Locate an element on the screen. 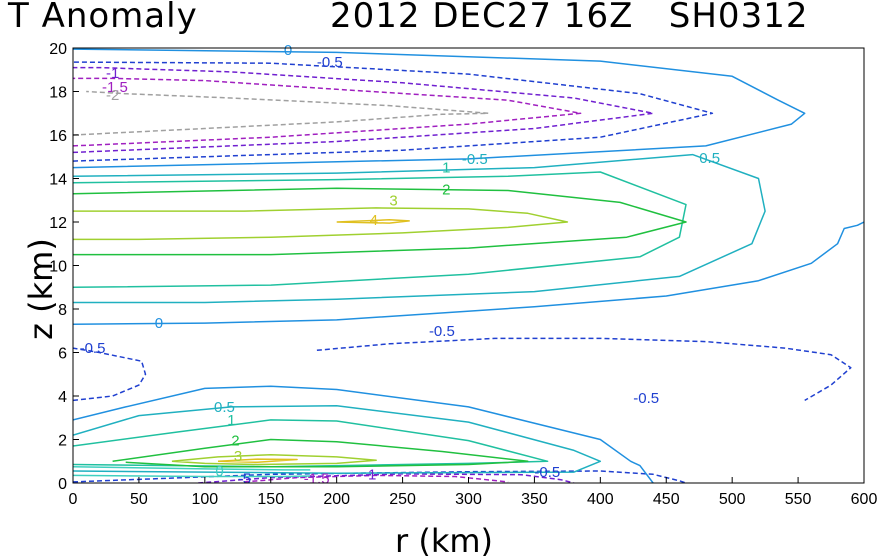 The image size is (879, 560). x-tick-label: 450 is located at coordinates (666, 499).